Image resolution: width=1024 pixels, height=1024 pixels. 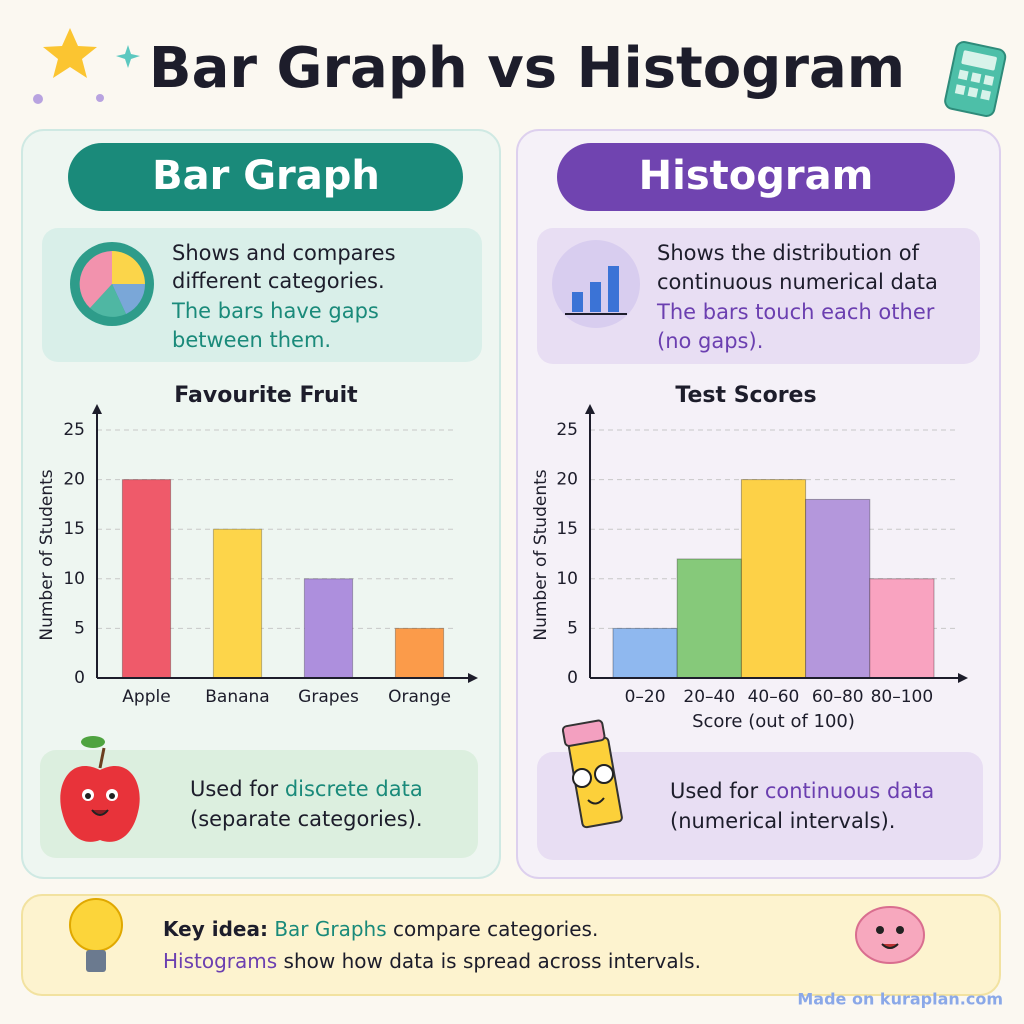 I want to click on key-term: Histograms, so click(x=220, y=961).